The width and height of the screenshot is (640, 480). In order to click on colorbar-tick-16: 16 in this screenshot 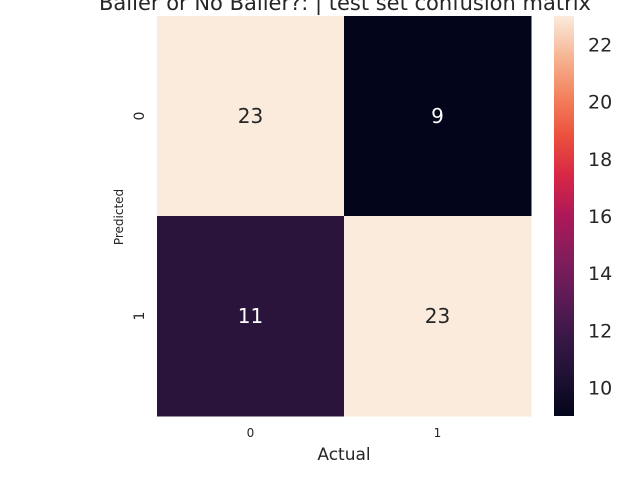, I will do `click(600, 217)`.